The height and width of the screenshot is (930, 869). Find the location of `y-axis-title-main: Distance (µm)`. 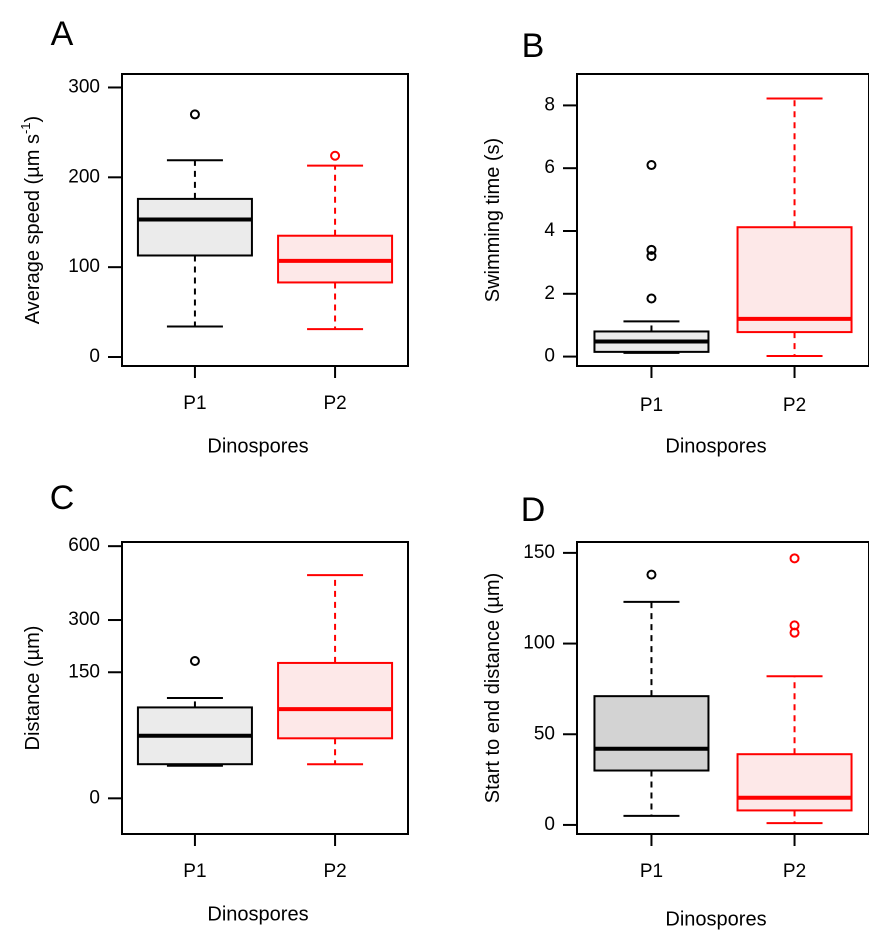

y-axis-title-main: Distance (µm) is located at coordinates (33, 688).